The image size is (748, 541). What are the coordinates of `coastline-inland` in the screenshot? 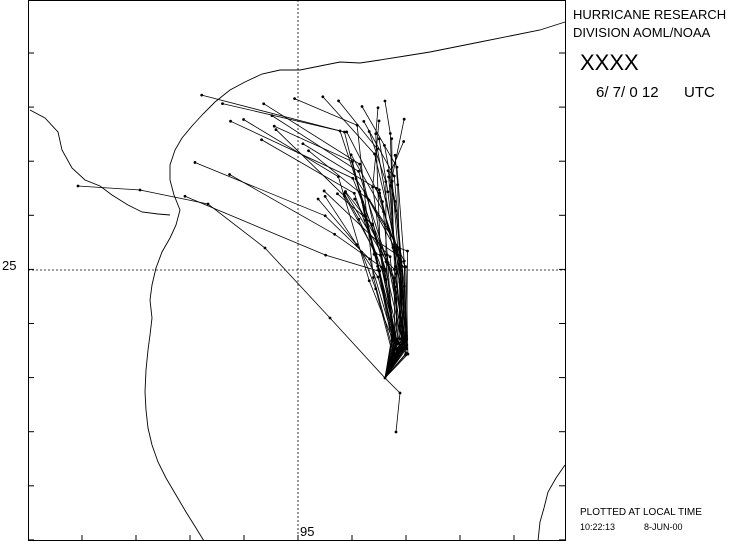 It's located at (100, 162).